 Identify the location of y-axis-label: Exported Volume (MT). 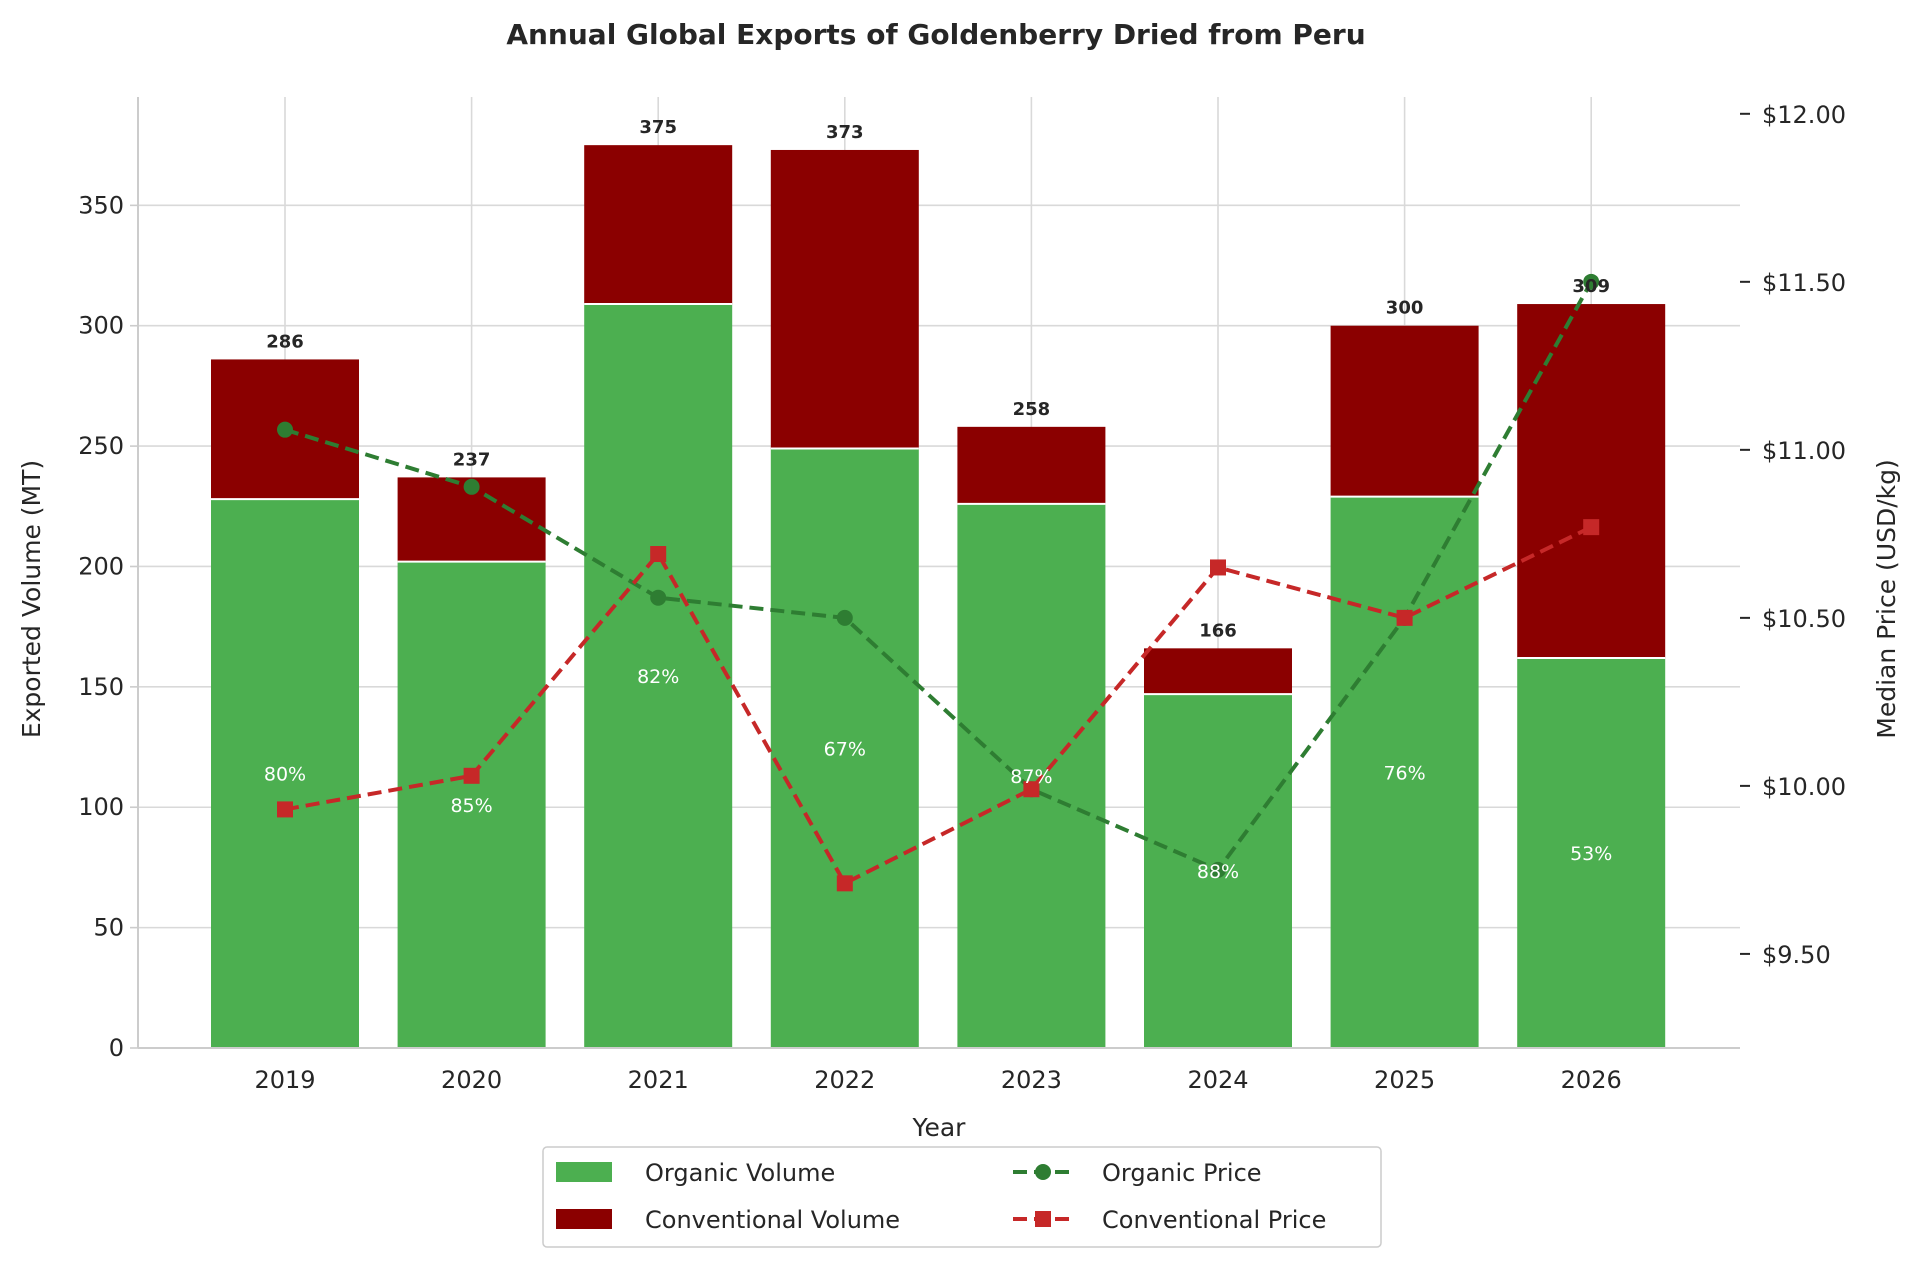
(31, 599).